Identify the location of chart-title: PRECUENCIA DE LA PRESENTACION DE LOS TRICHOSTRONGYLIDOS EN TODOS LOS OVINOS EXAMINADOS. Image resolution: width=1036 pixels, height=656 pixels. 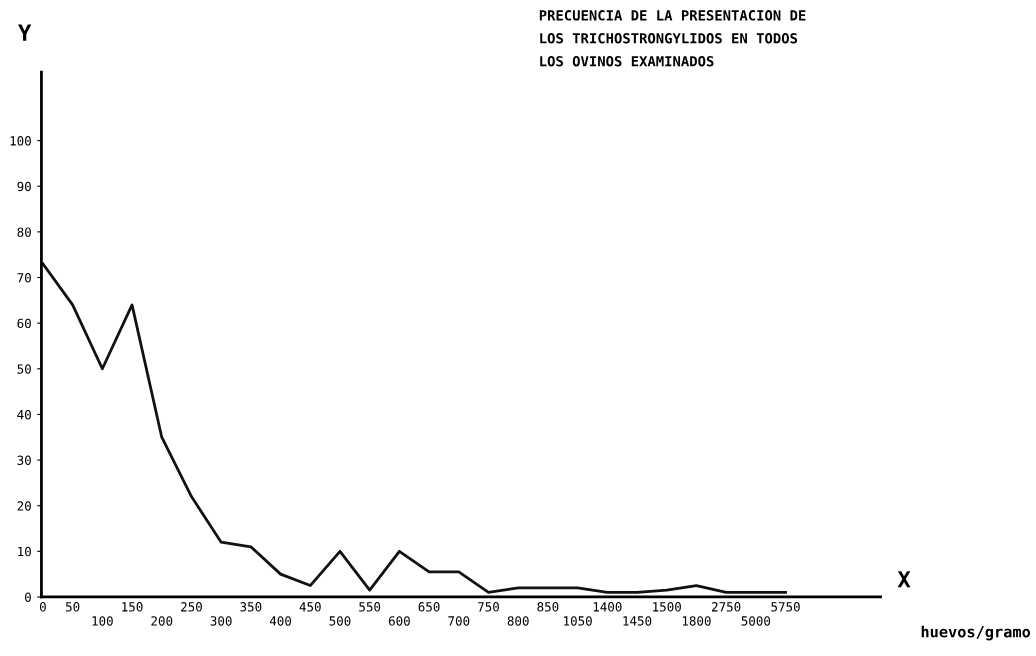
(672, 38).